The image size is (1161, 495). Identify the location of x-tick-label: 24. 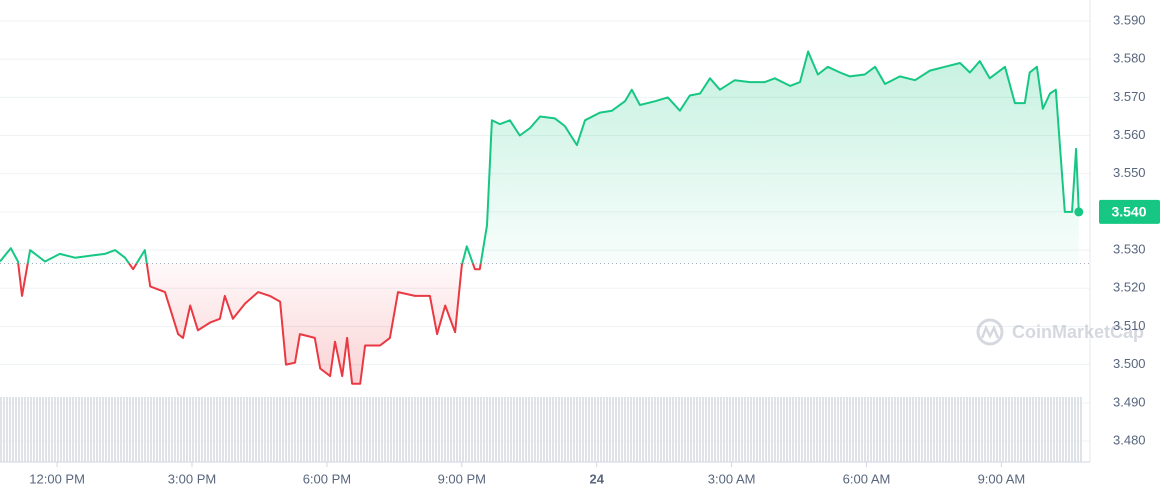
(596, 478).